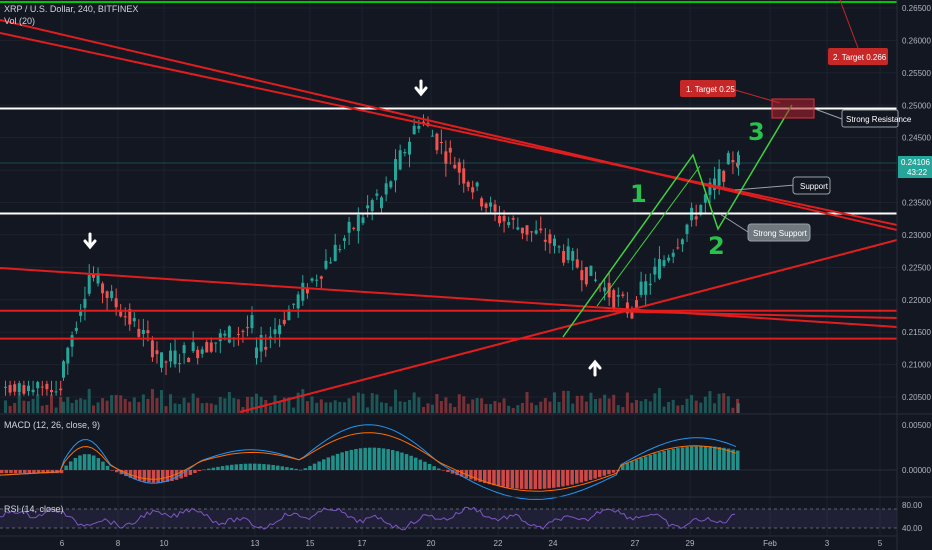  What do you see at coordinates (858, 32) in the screenshot?
I see `target-2-callout: 2. Target 0.266` at bounding box center [858, 32].